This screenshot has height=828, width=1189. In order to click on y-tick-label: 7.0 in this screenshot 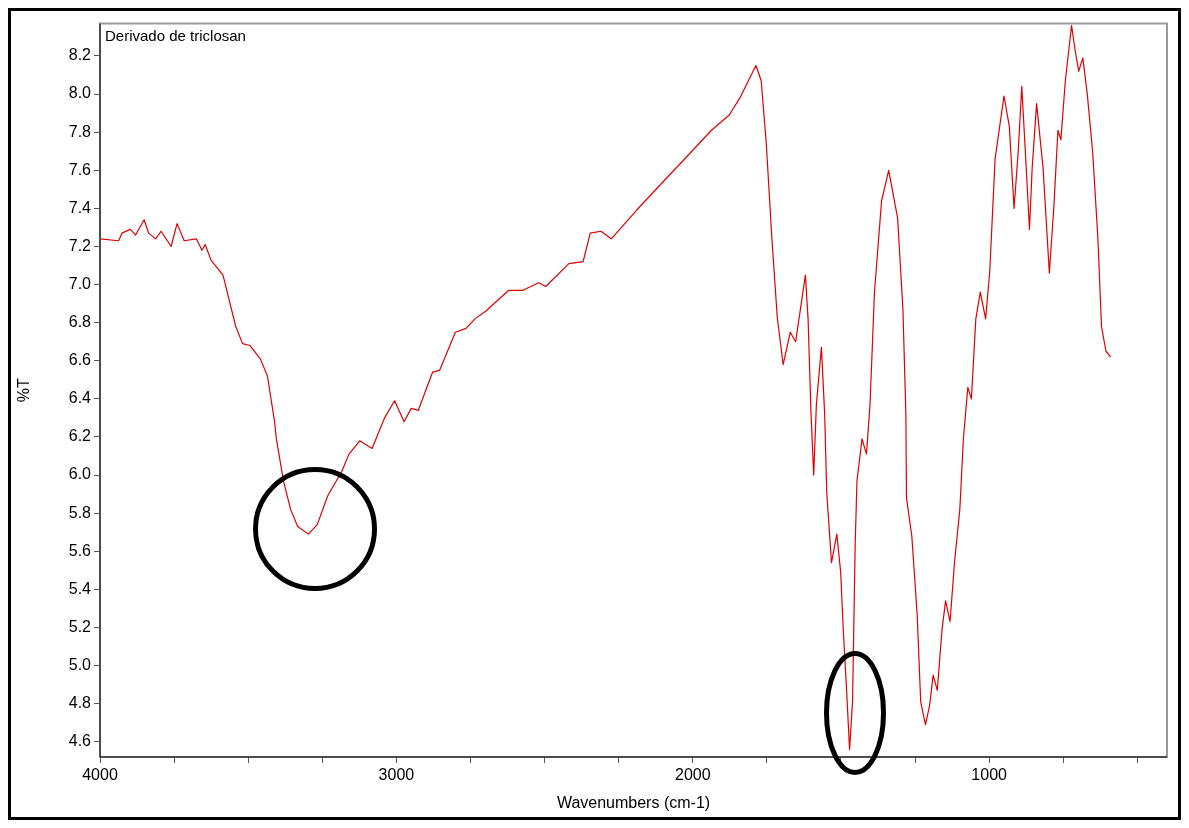, I will do `click(80, 283)`.